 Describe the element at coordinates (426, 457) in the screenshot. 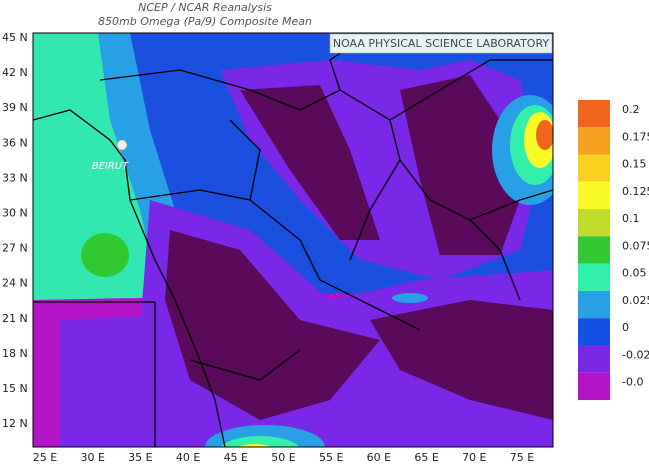

I see `lon-label: 65 E` at that location.